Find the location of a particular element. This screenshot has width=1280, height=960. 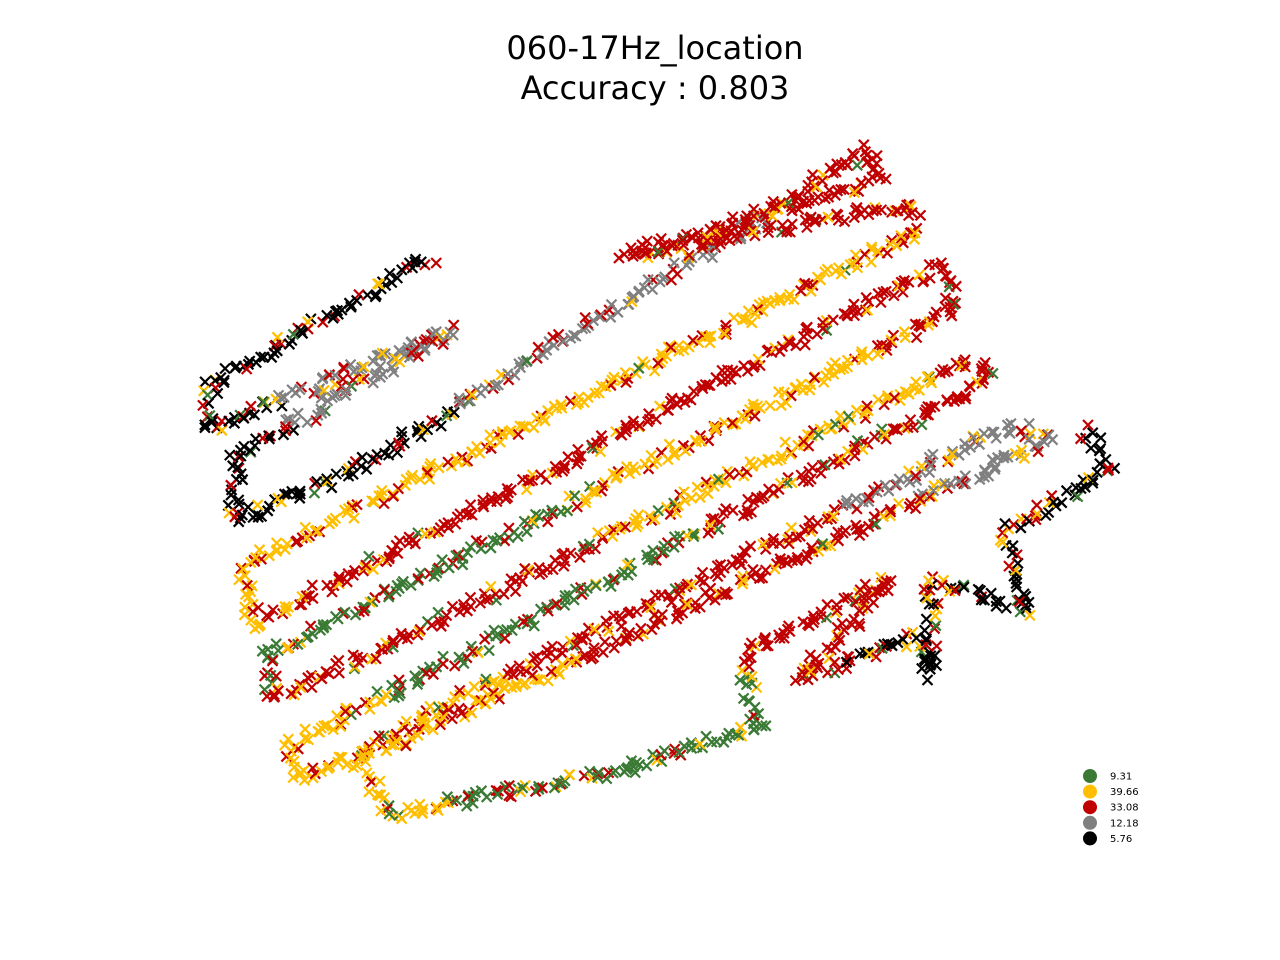

legend-label: 5.76 is located at coordinates (1121, 839).